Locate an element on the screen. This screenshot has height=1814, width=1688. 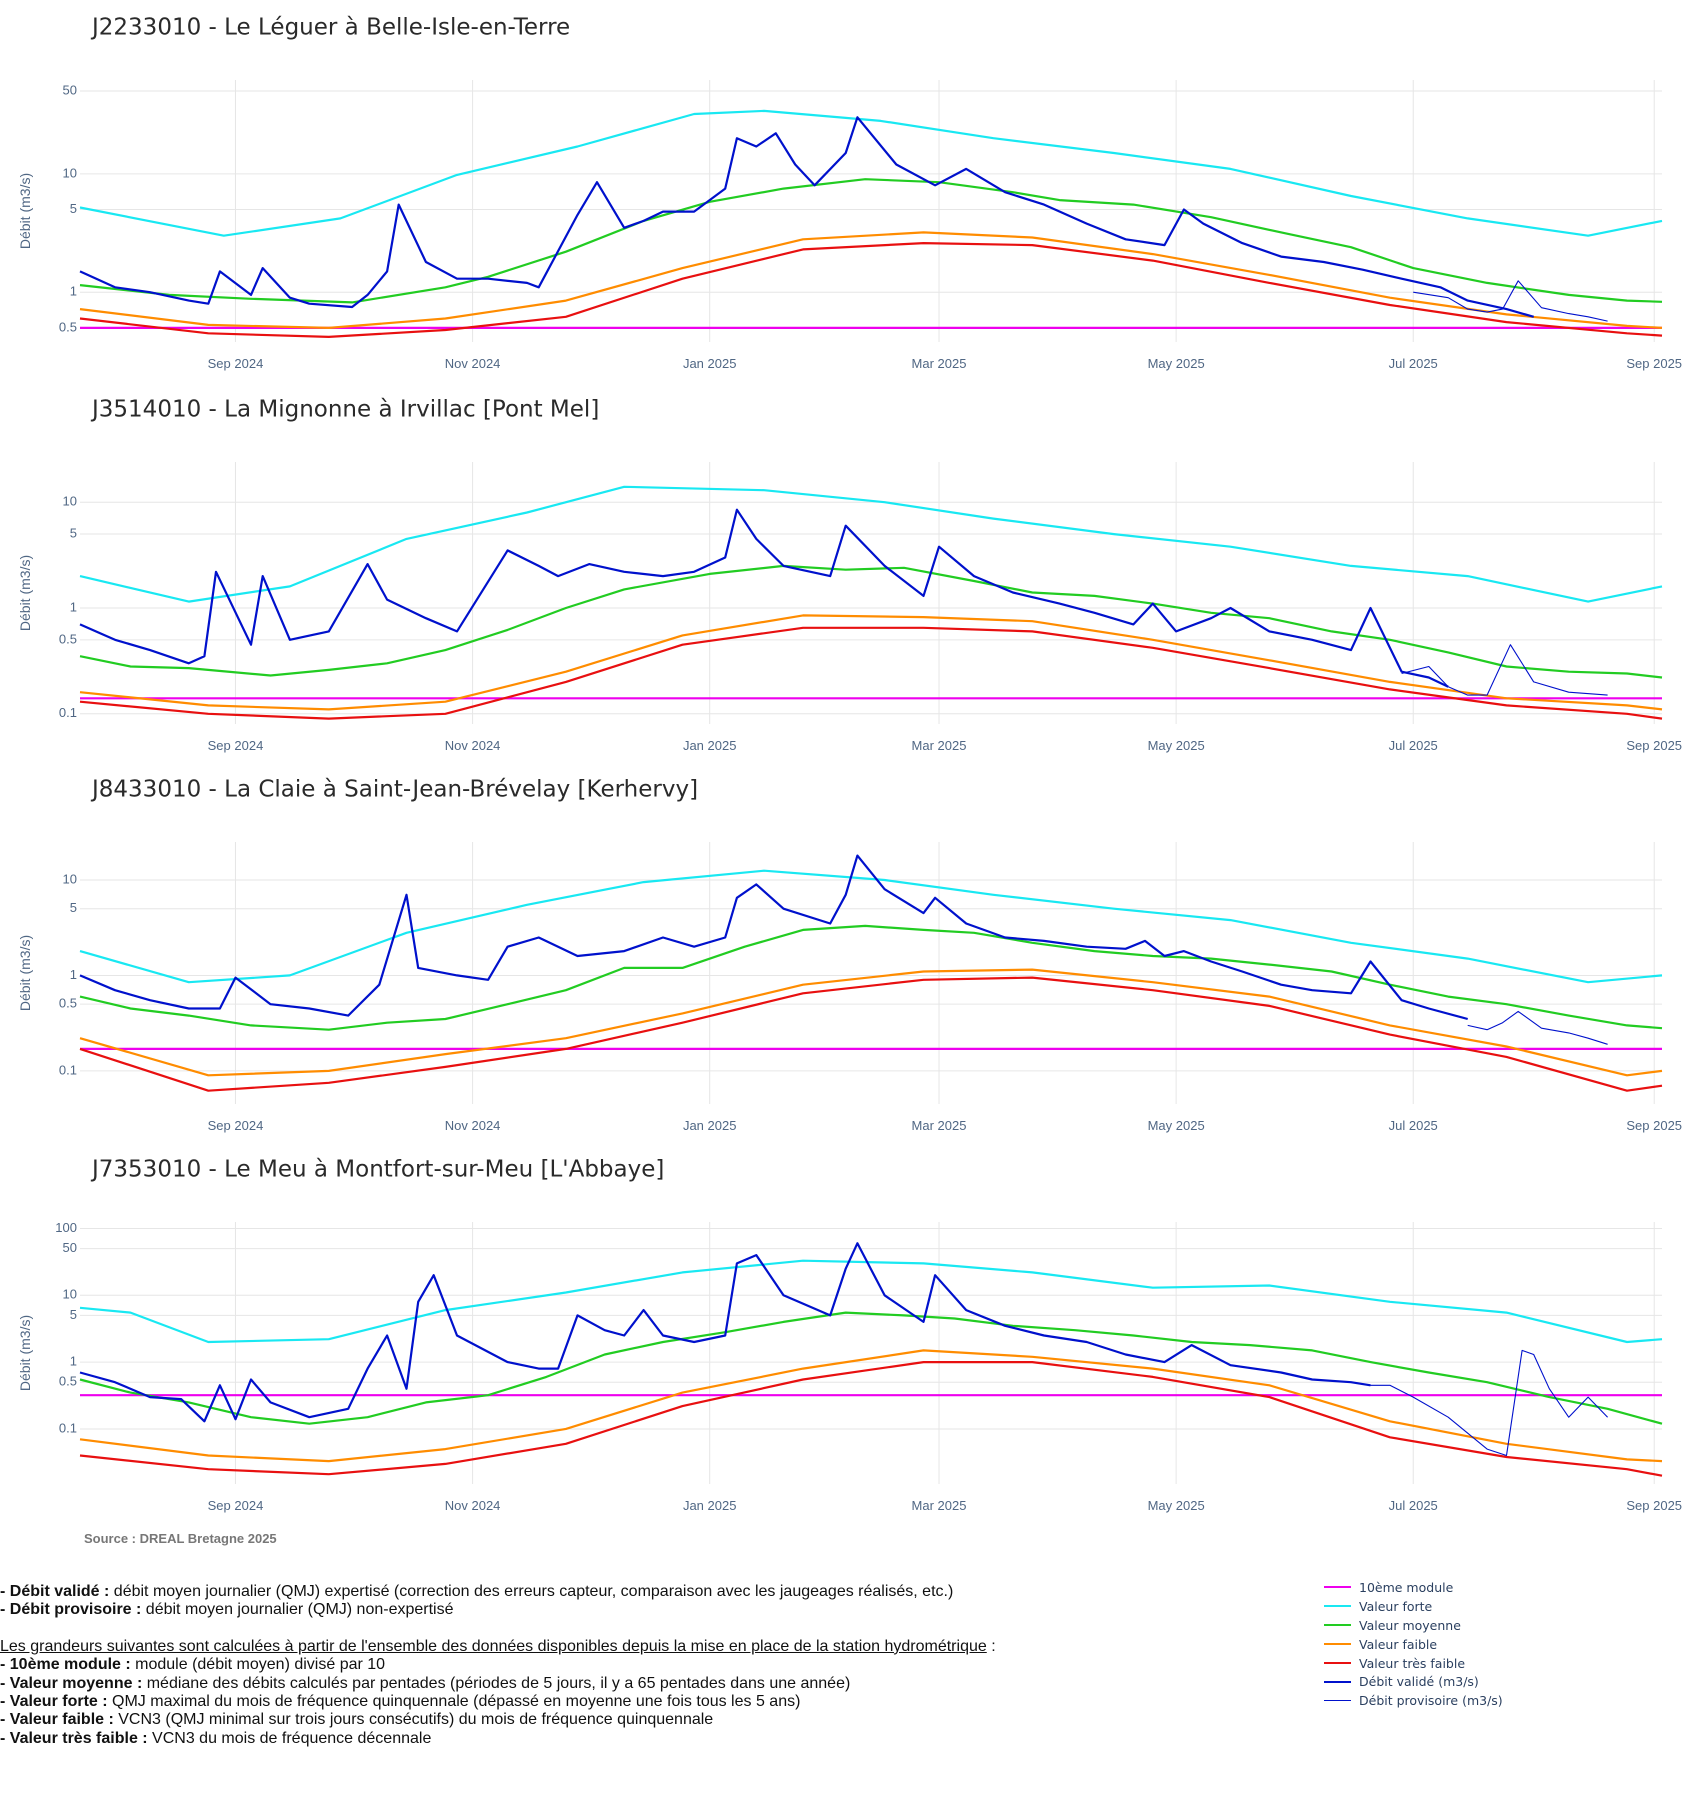
legend-item: Valeur moyenne is located at coordinates (1413, 1625).